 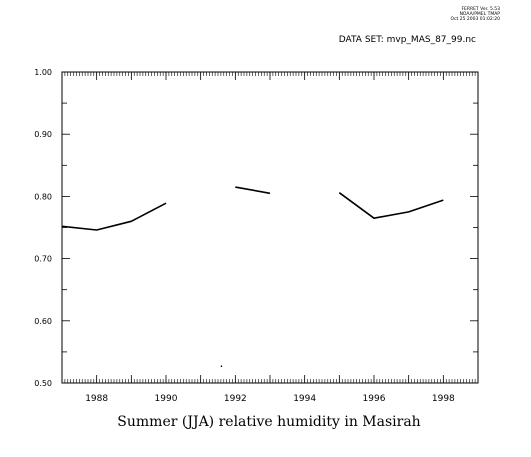 What do you see at coordinates (270, 399) in the screenshot?
I see `x-tick-labels: 1988 1990 1992 1994 1996 1998` at bounding box center [270, 399].